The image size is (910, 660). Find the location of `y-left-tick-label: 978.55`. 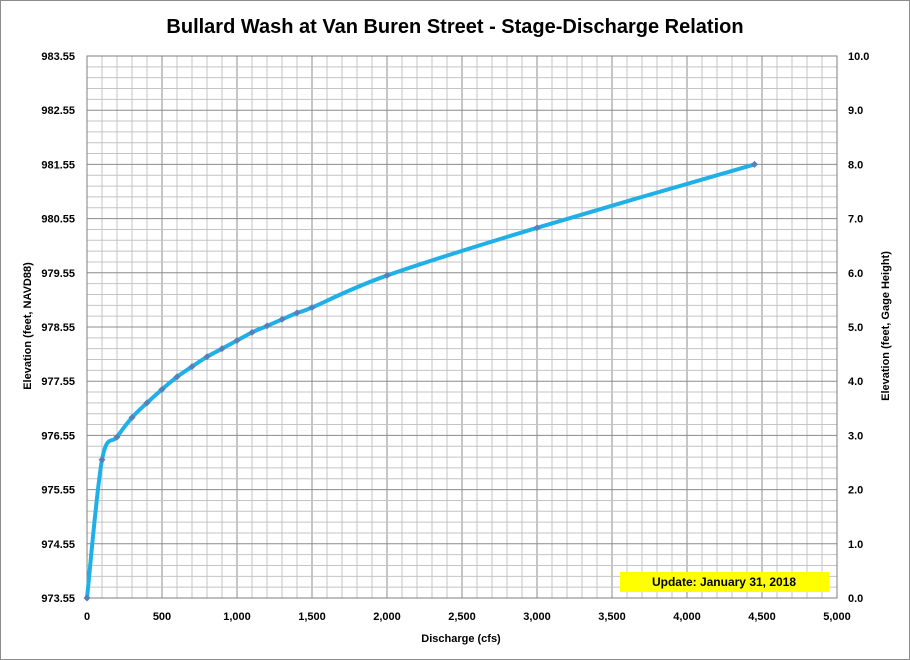

y-left-tick-label: 978.55 is located at coordinates (58, 328).